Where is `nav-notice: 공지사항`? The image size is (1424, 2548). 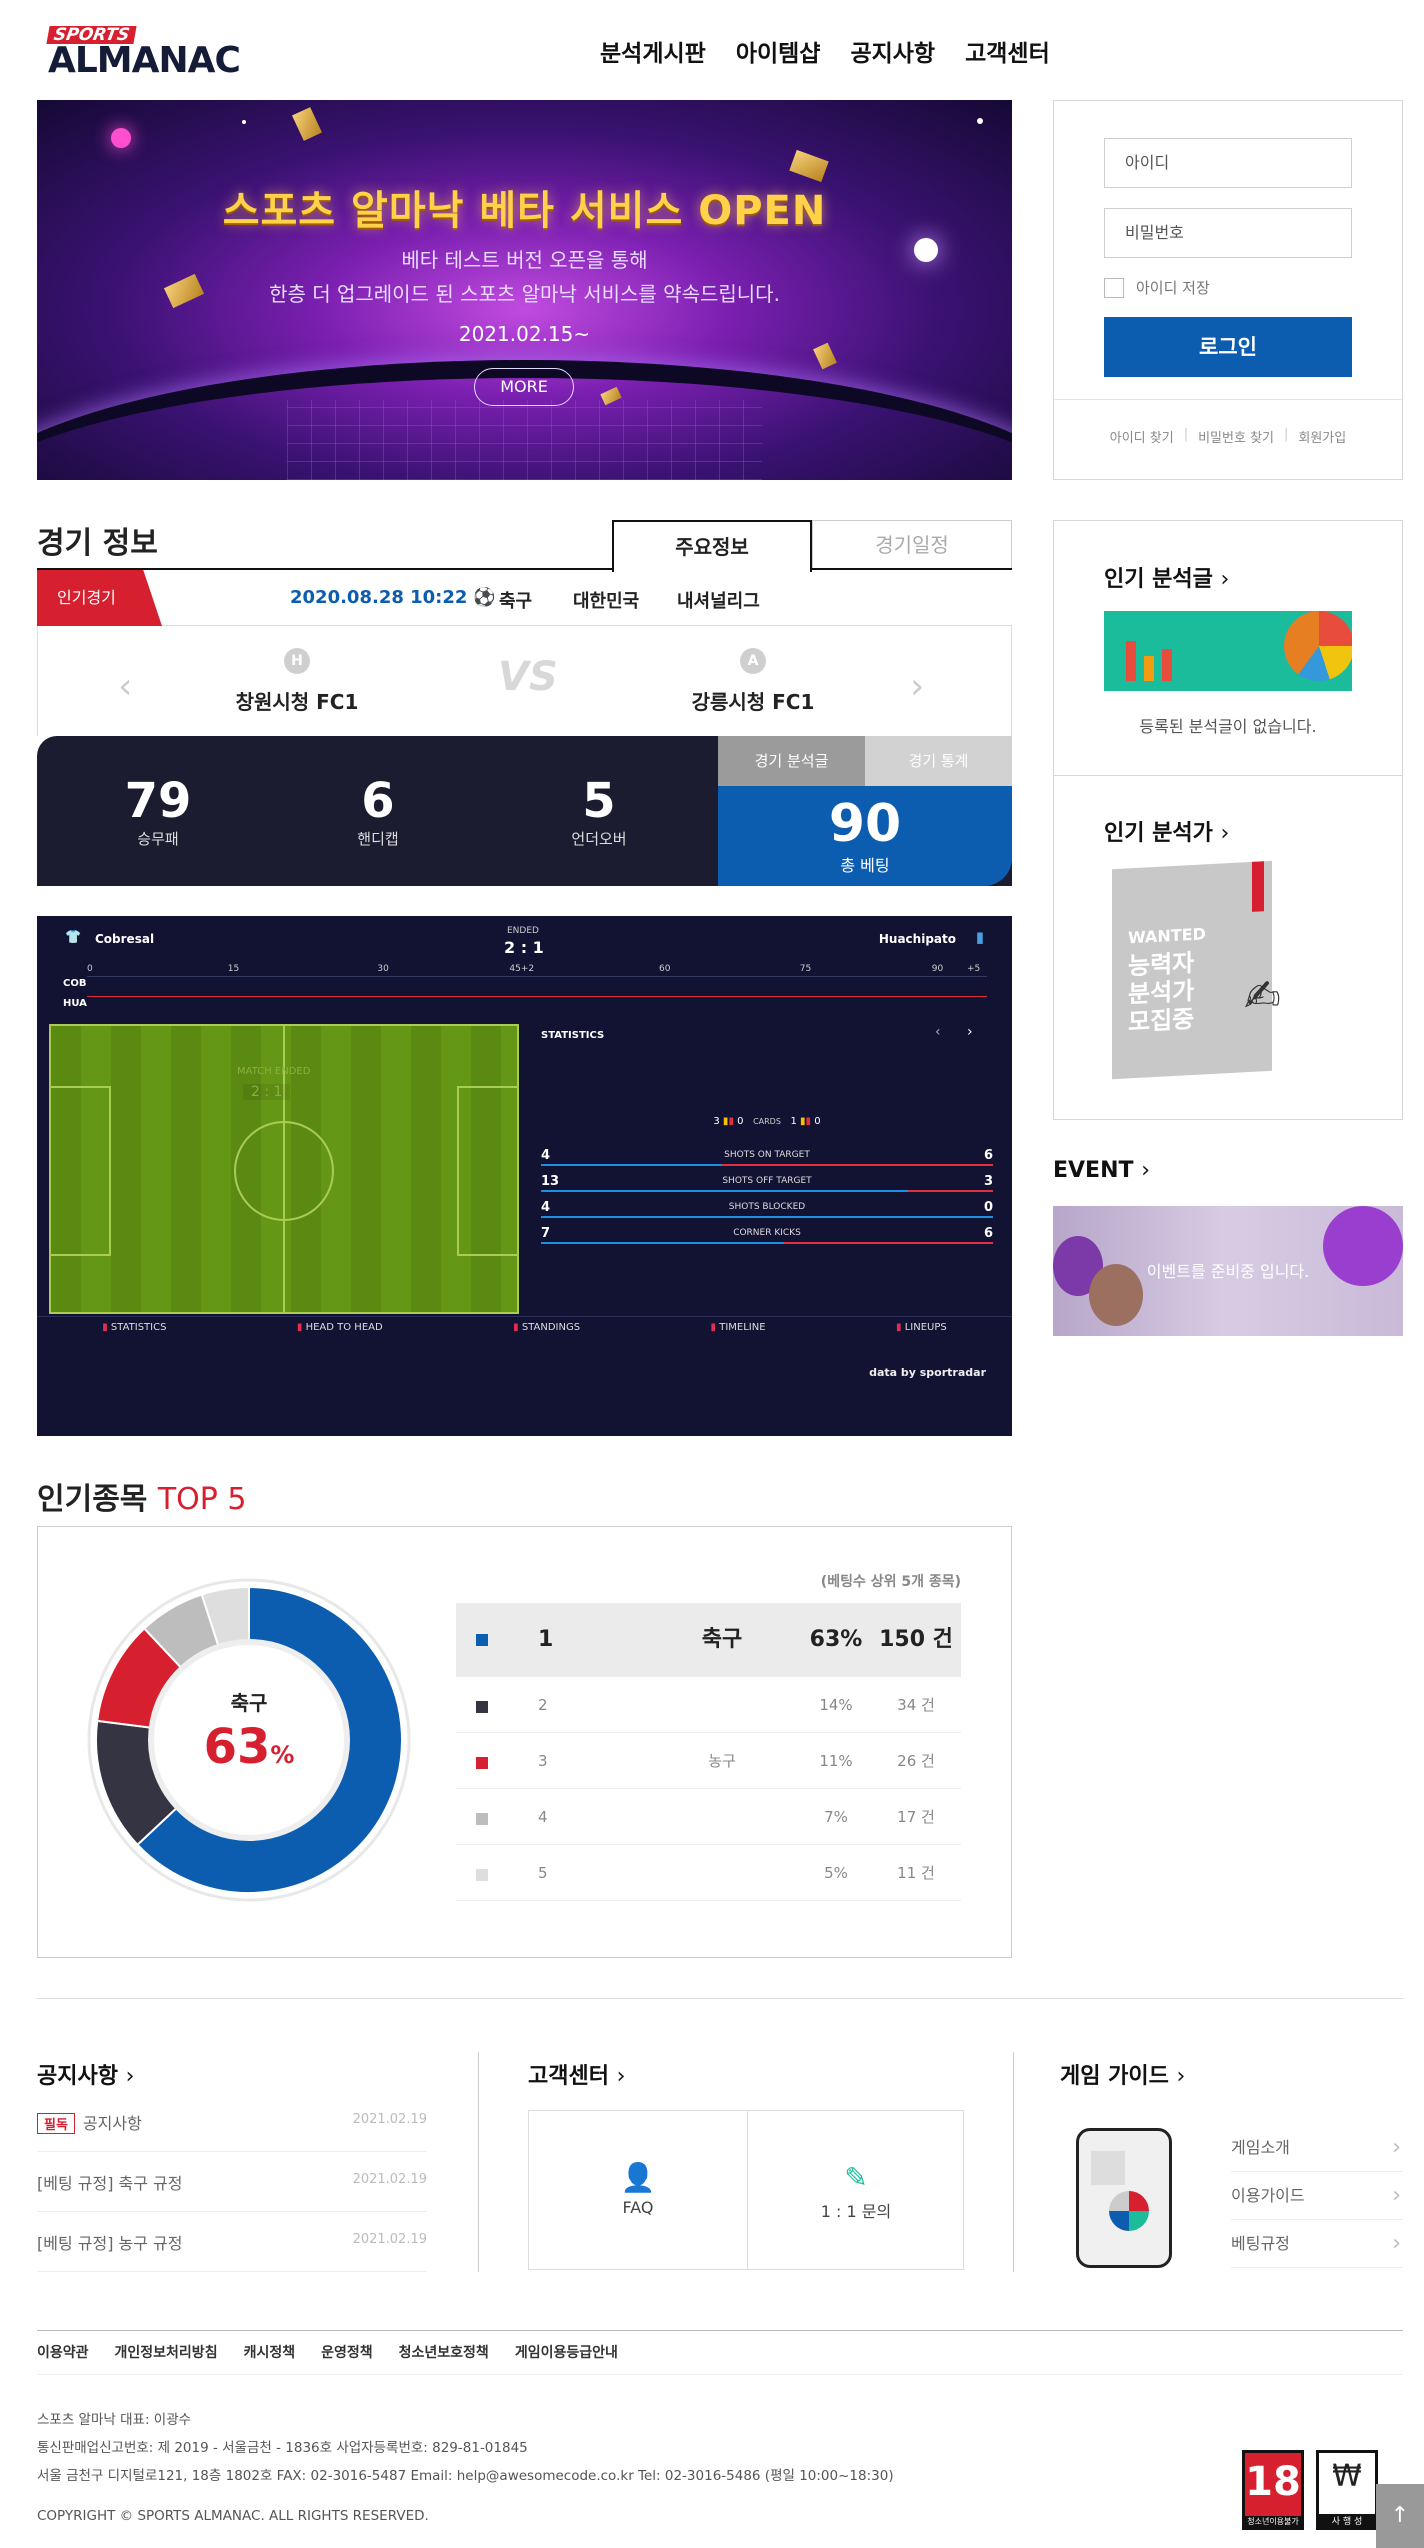
nav-notice: 공지사항 is located at coordinates (893, 54).